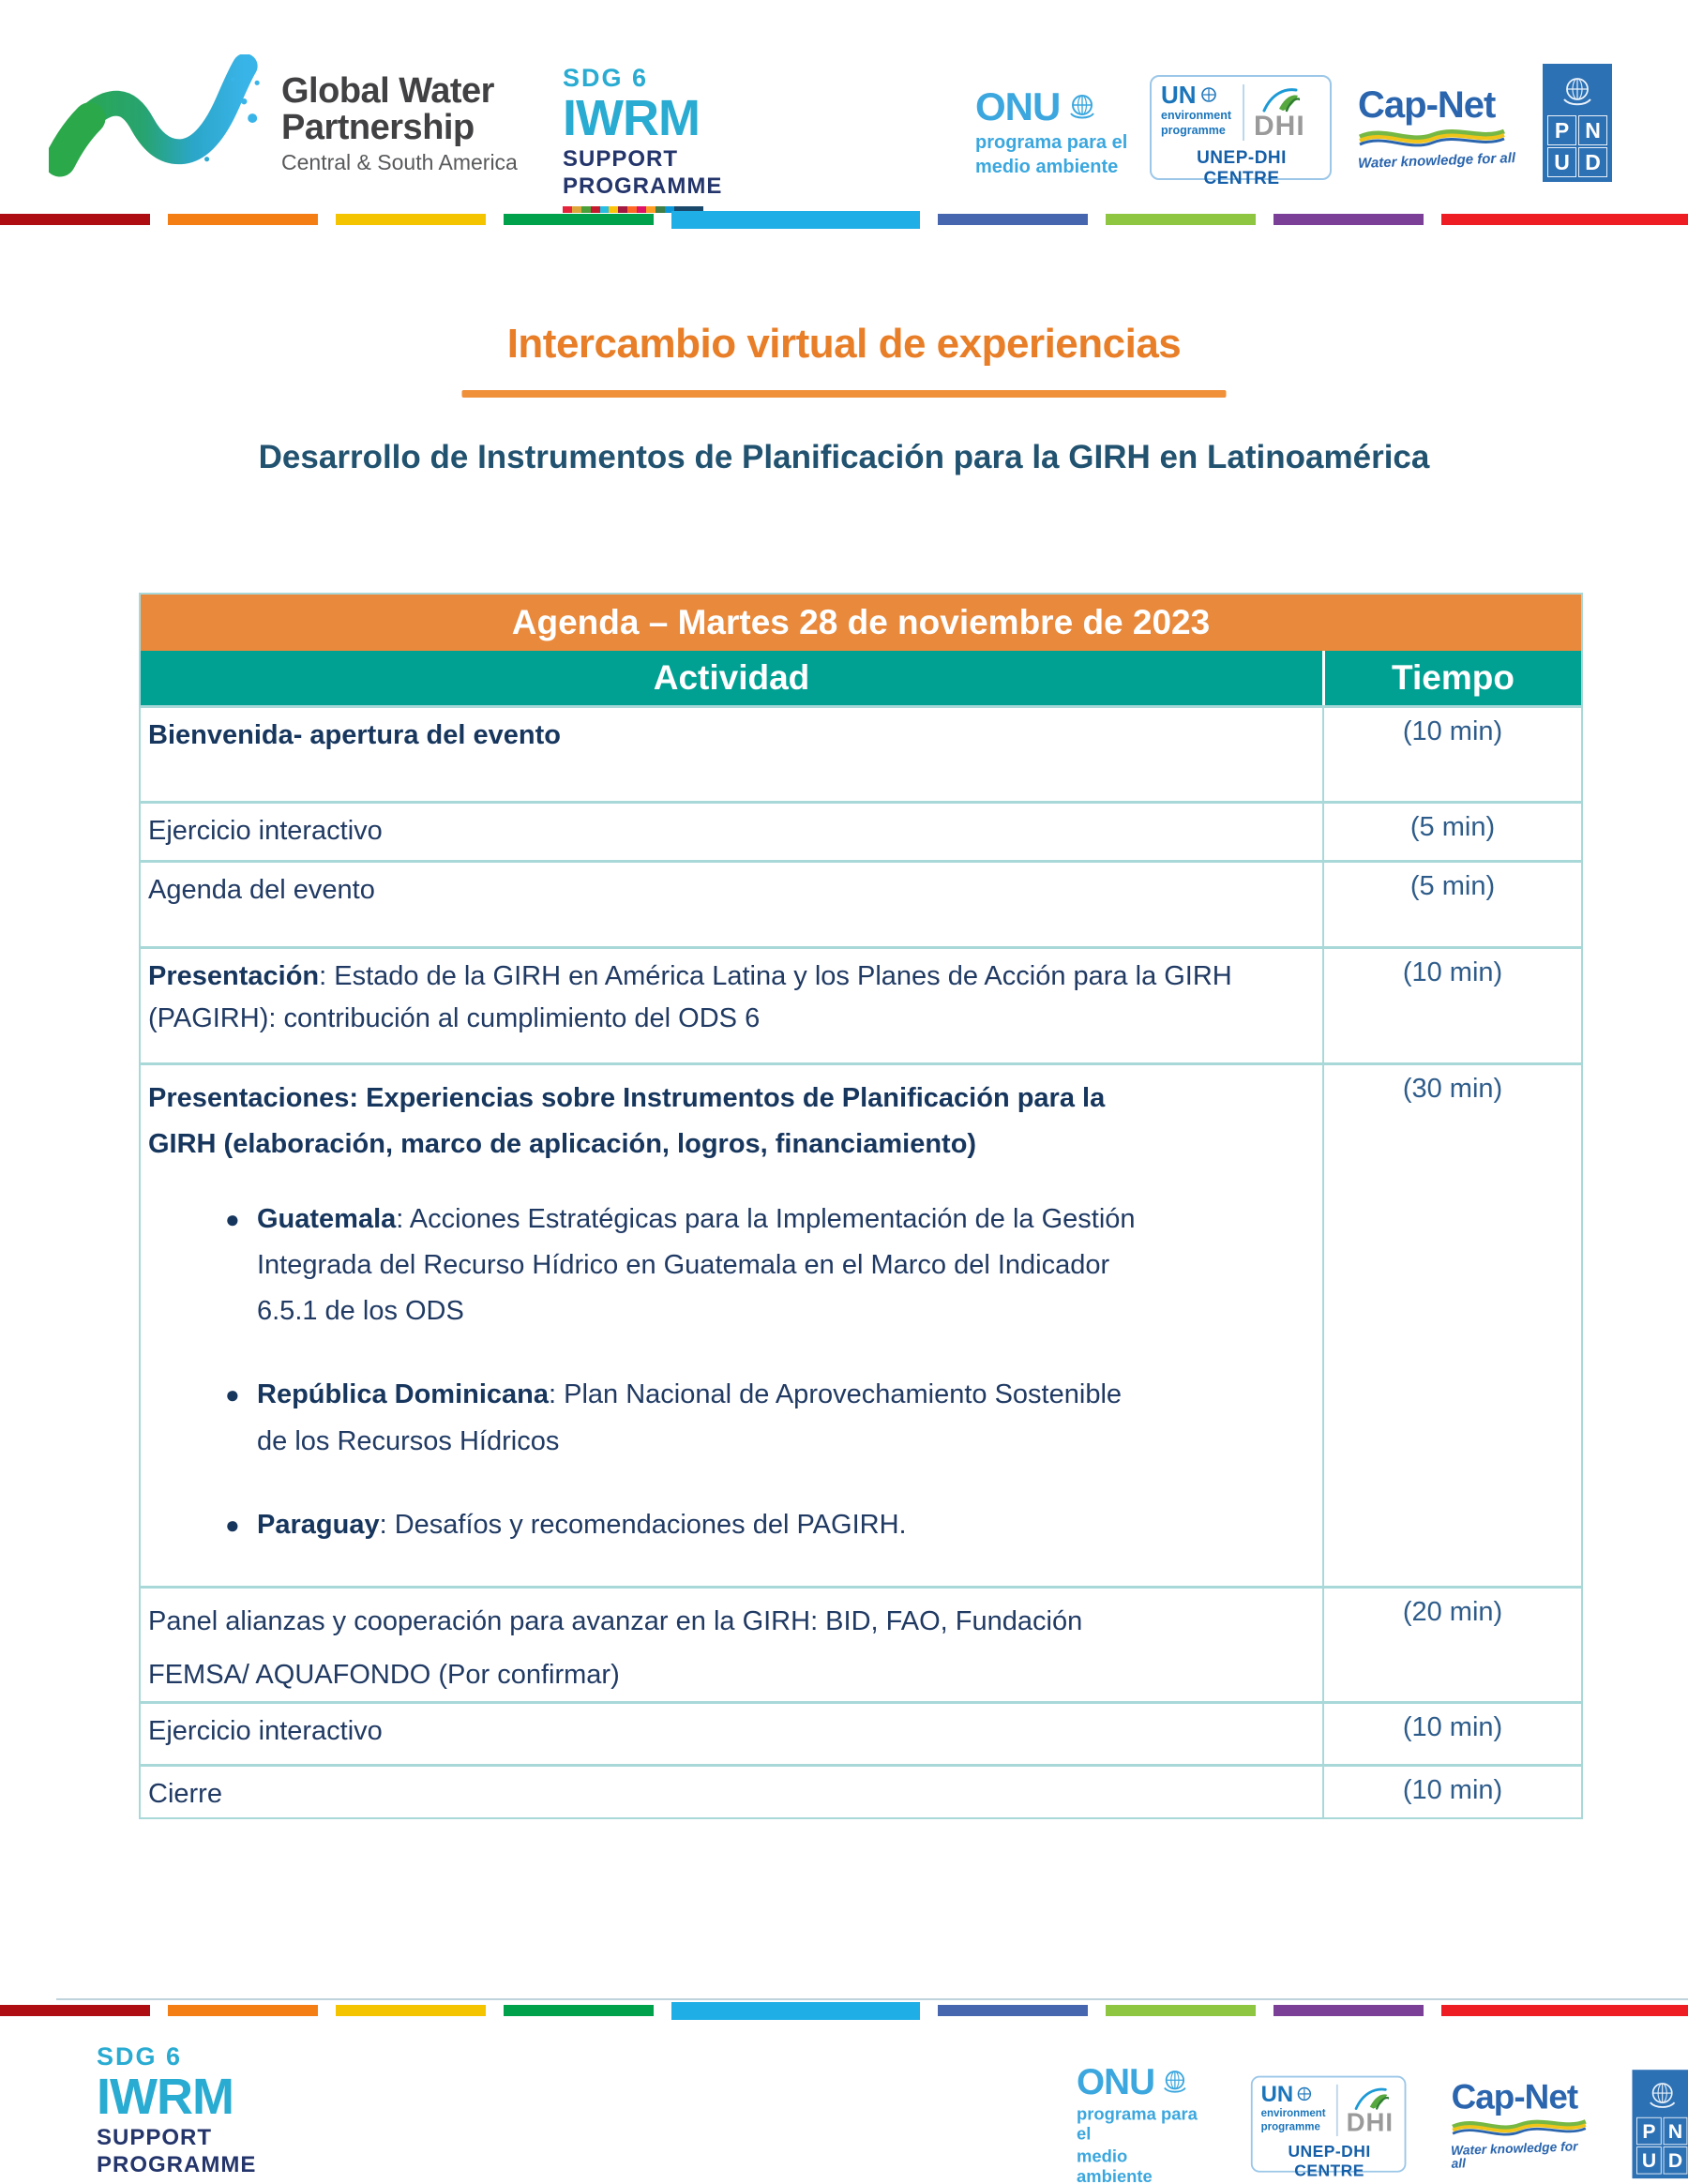 The image size is (1688, 2184). Describe the element at coordinates (861, 903) in the screenshot. I see `table-row: Agenda del evento (5 min)` at that location.